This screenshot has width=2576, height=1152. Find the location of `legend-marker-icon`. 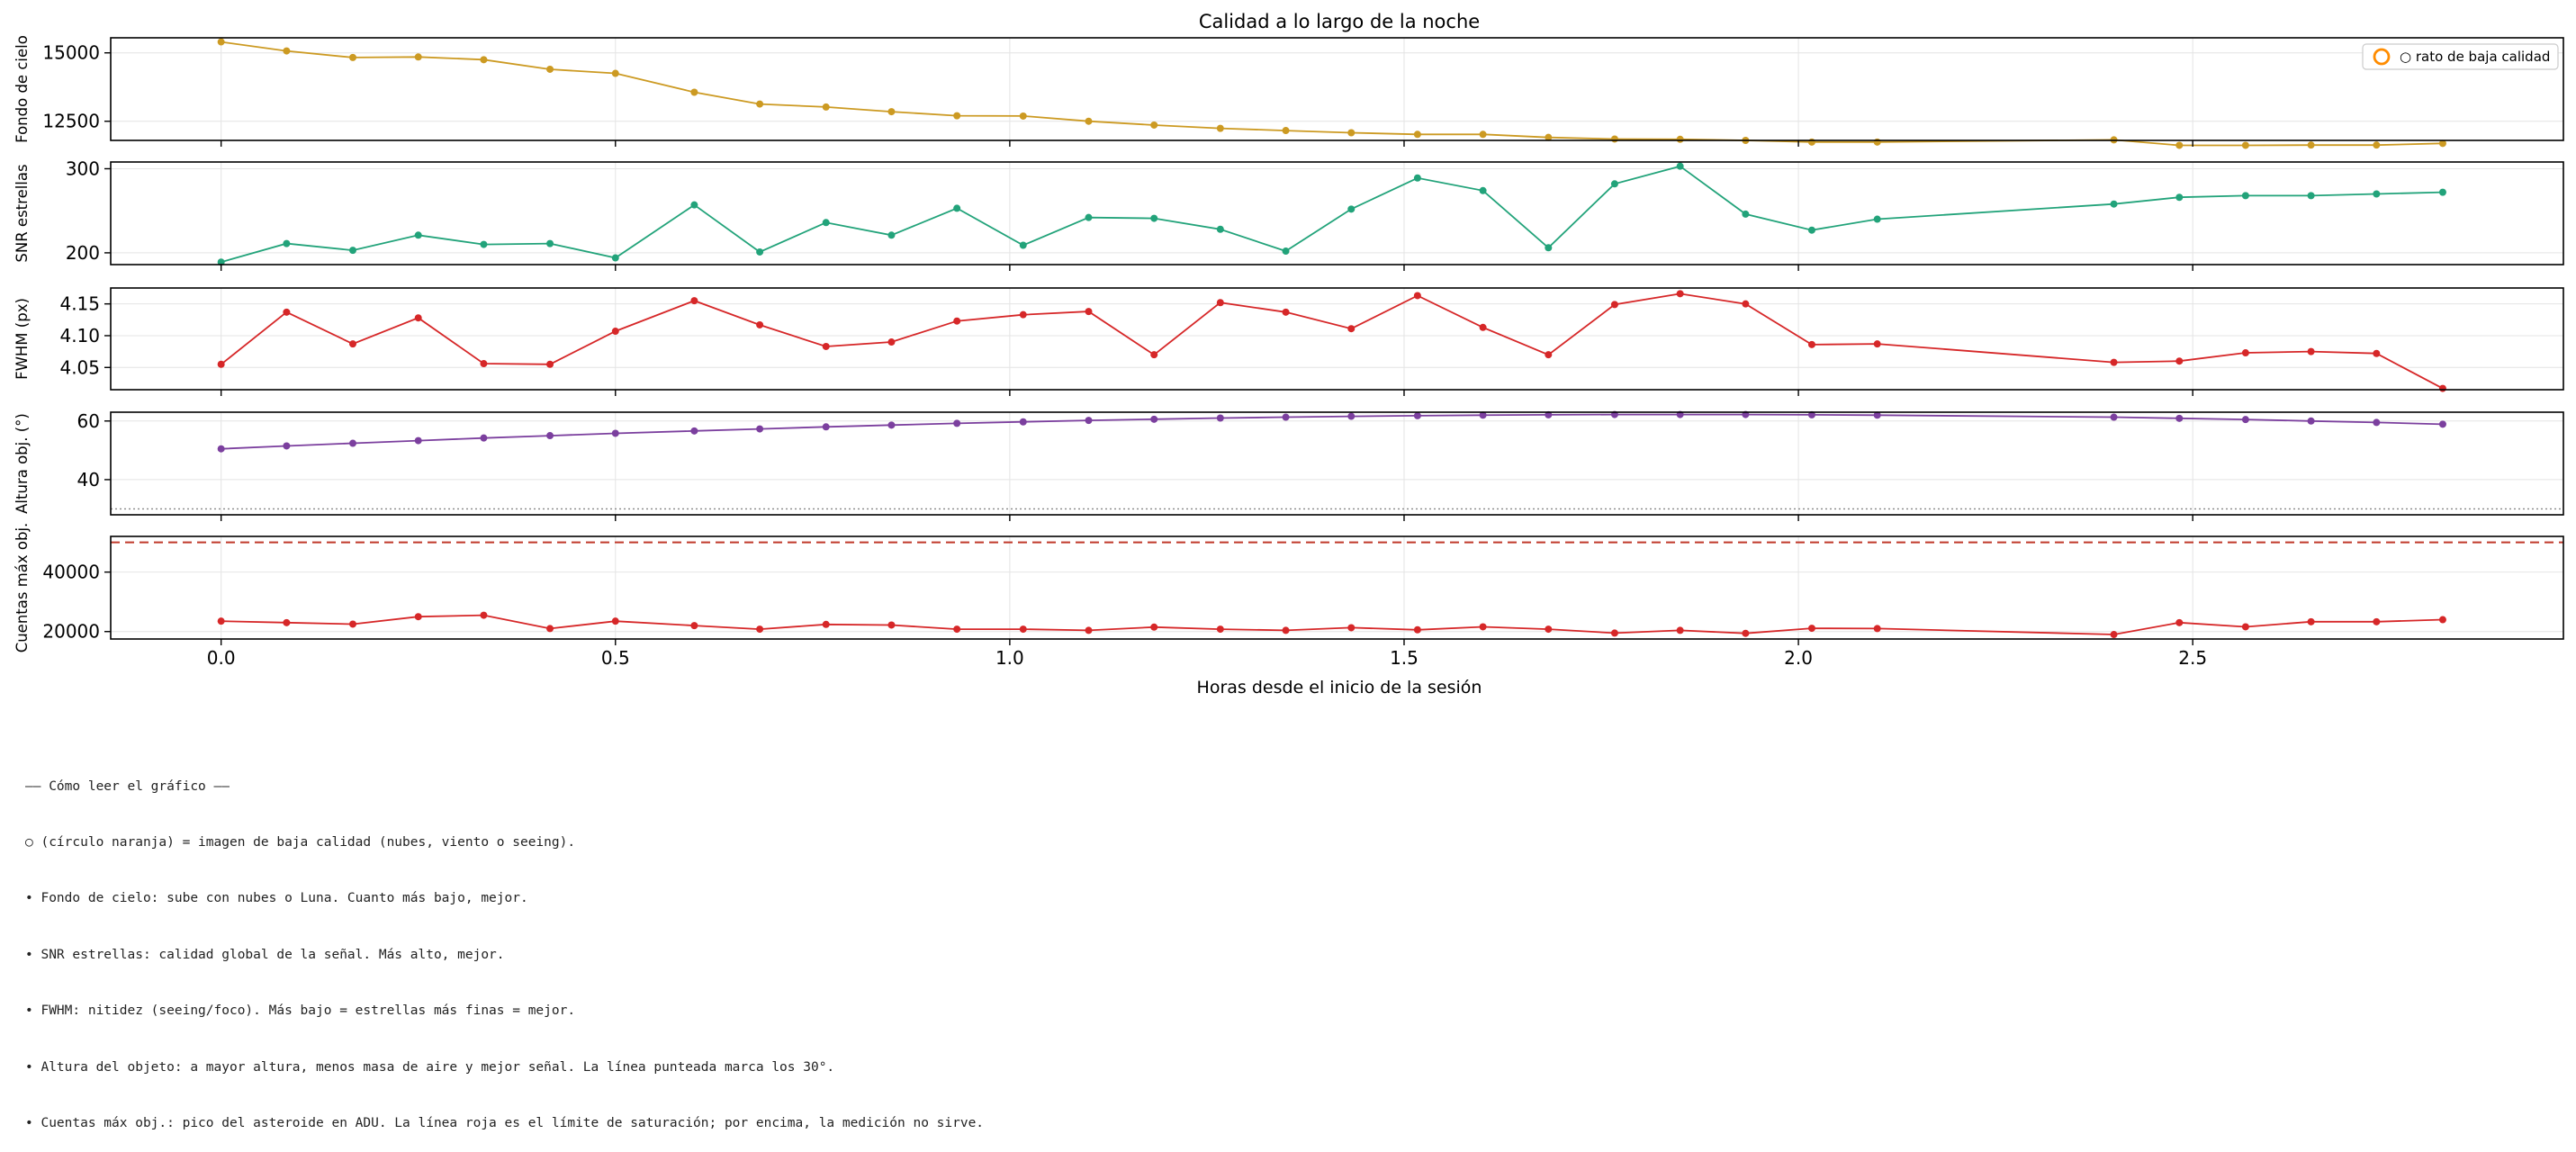

legend-marker-icon is located at coordinates (2382, 57).